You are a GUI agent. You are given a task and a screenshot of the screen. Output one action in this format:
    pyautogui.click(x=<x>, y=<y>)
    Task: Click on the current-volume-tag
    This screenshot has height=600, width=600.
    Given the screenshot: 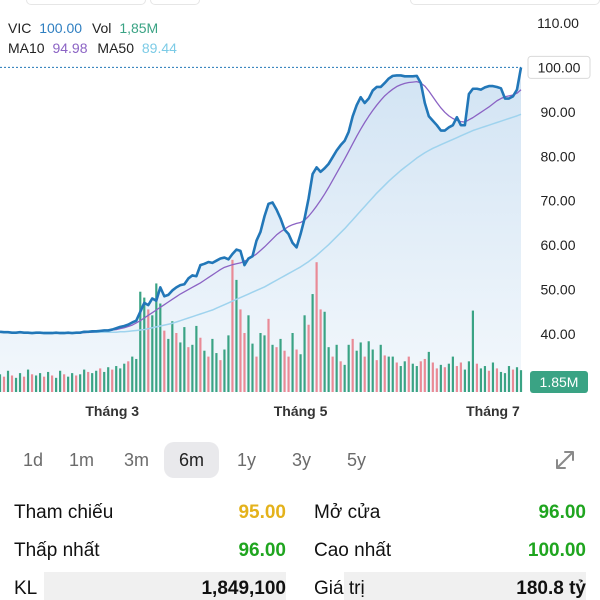 What is the action you would take?
    pyautogui.click(x=559, y=382)
    